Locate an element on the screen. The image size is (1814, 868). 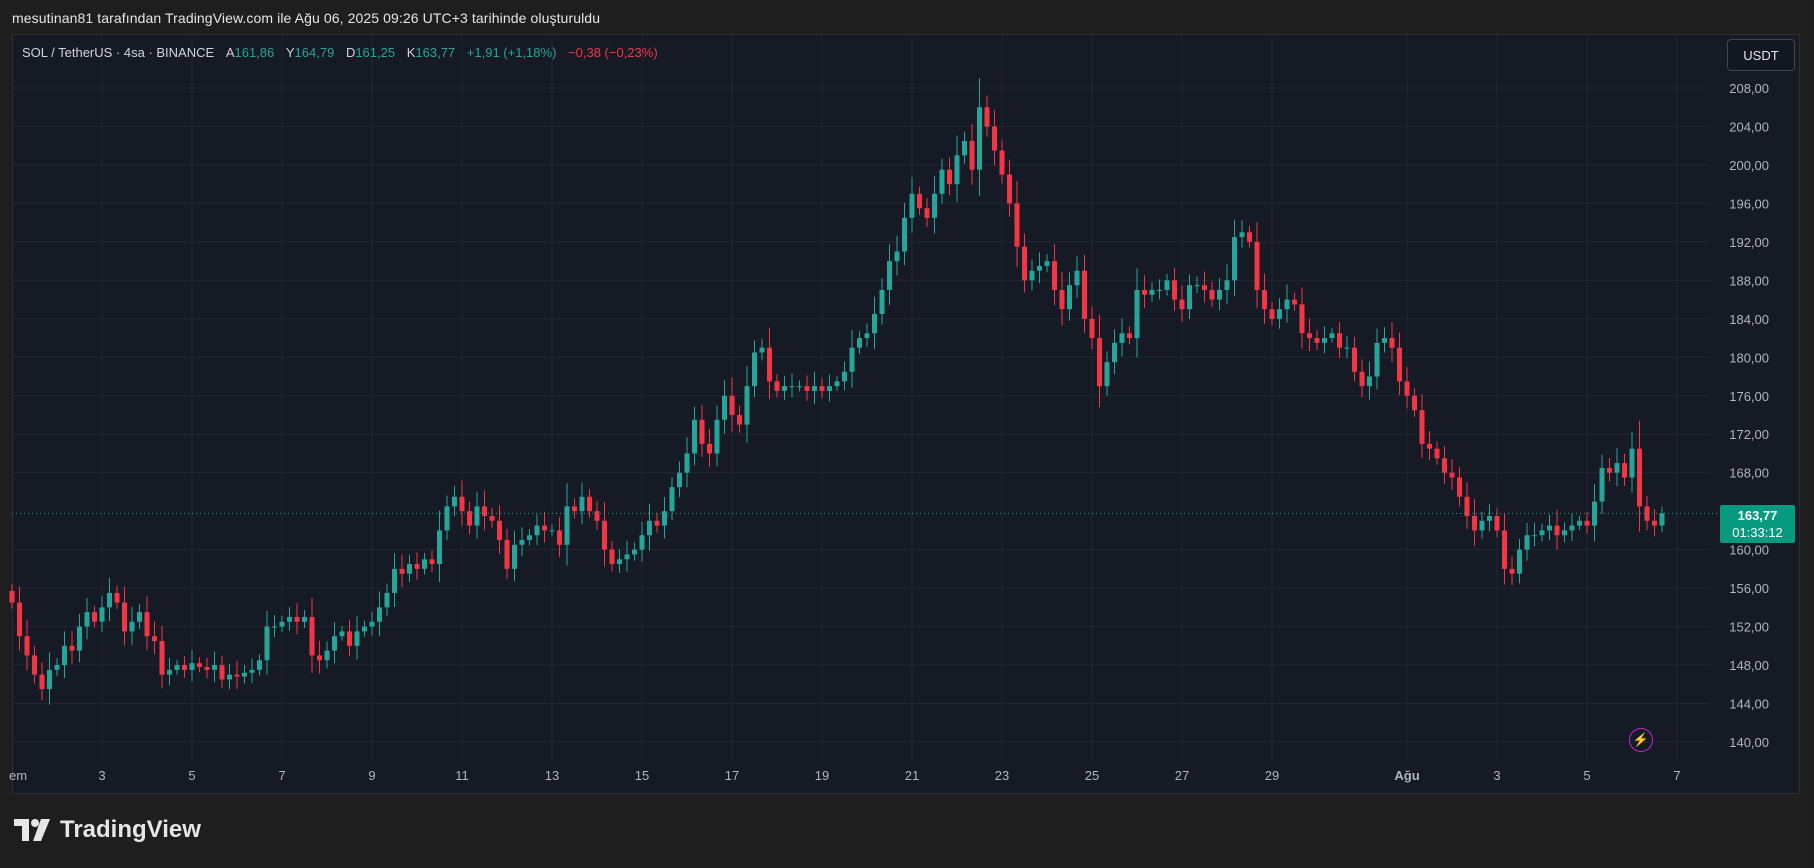
x-tick-label: 17 is located at coordinates (732, 775).